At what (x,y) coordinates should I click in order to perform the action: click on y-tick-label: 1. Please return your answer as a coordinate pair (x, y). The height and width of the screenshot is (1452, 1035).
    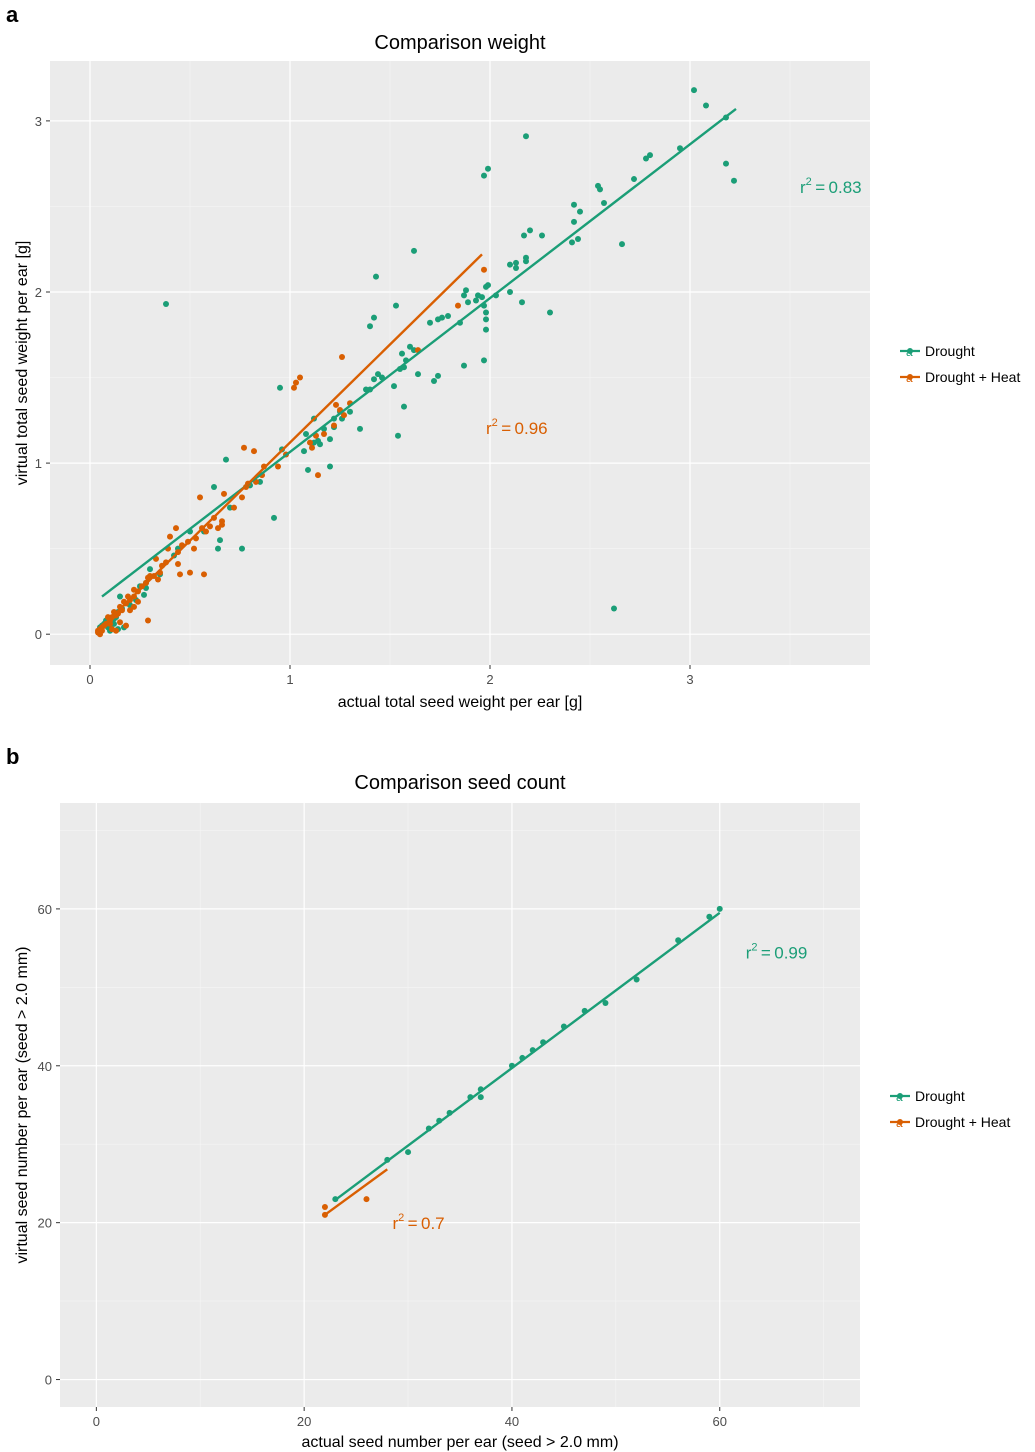
    Looking at the image, I should click on (38, 463).